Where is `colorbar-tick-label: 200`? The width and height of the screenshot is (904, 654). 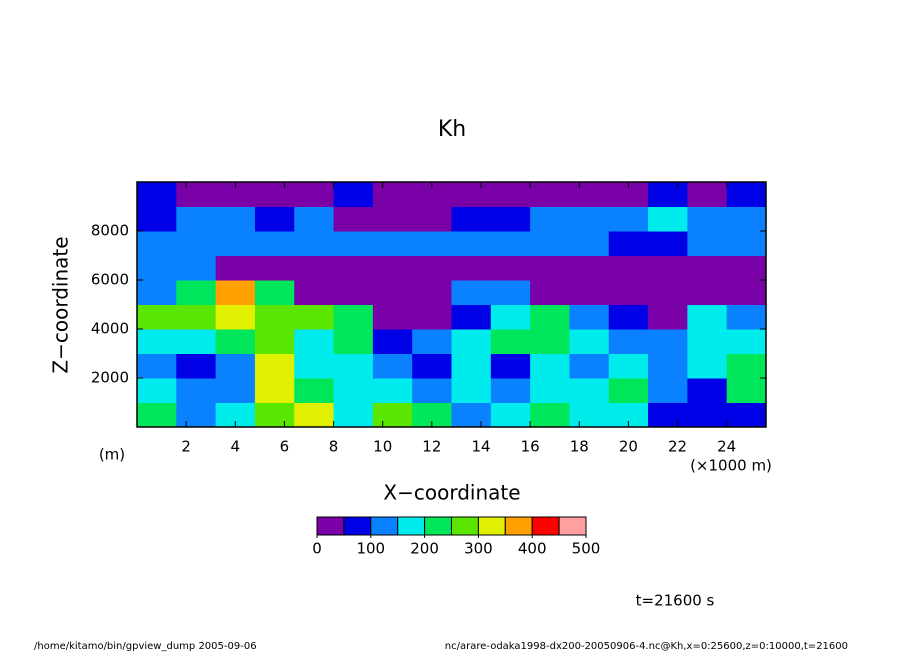 colorbar-tick-label: 200 is located at coordinates (424, 549).